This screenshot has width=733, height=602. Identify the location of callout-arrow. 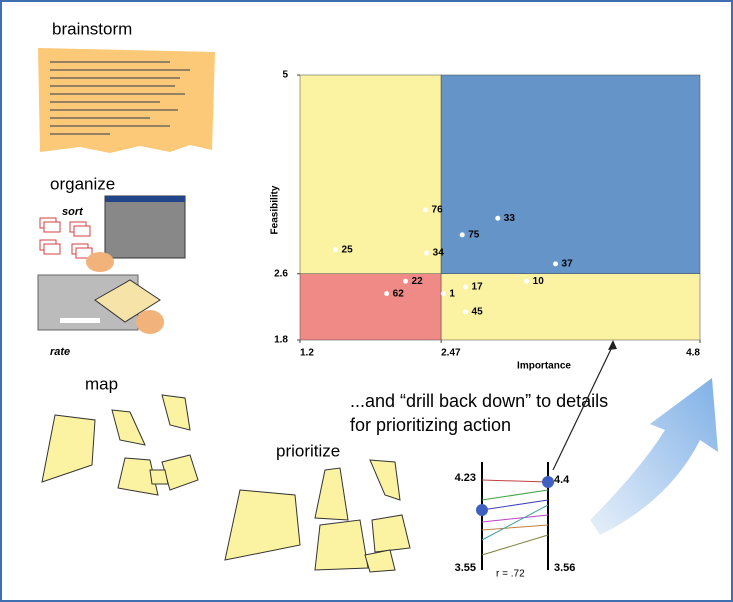
(583, 407).